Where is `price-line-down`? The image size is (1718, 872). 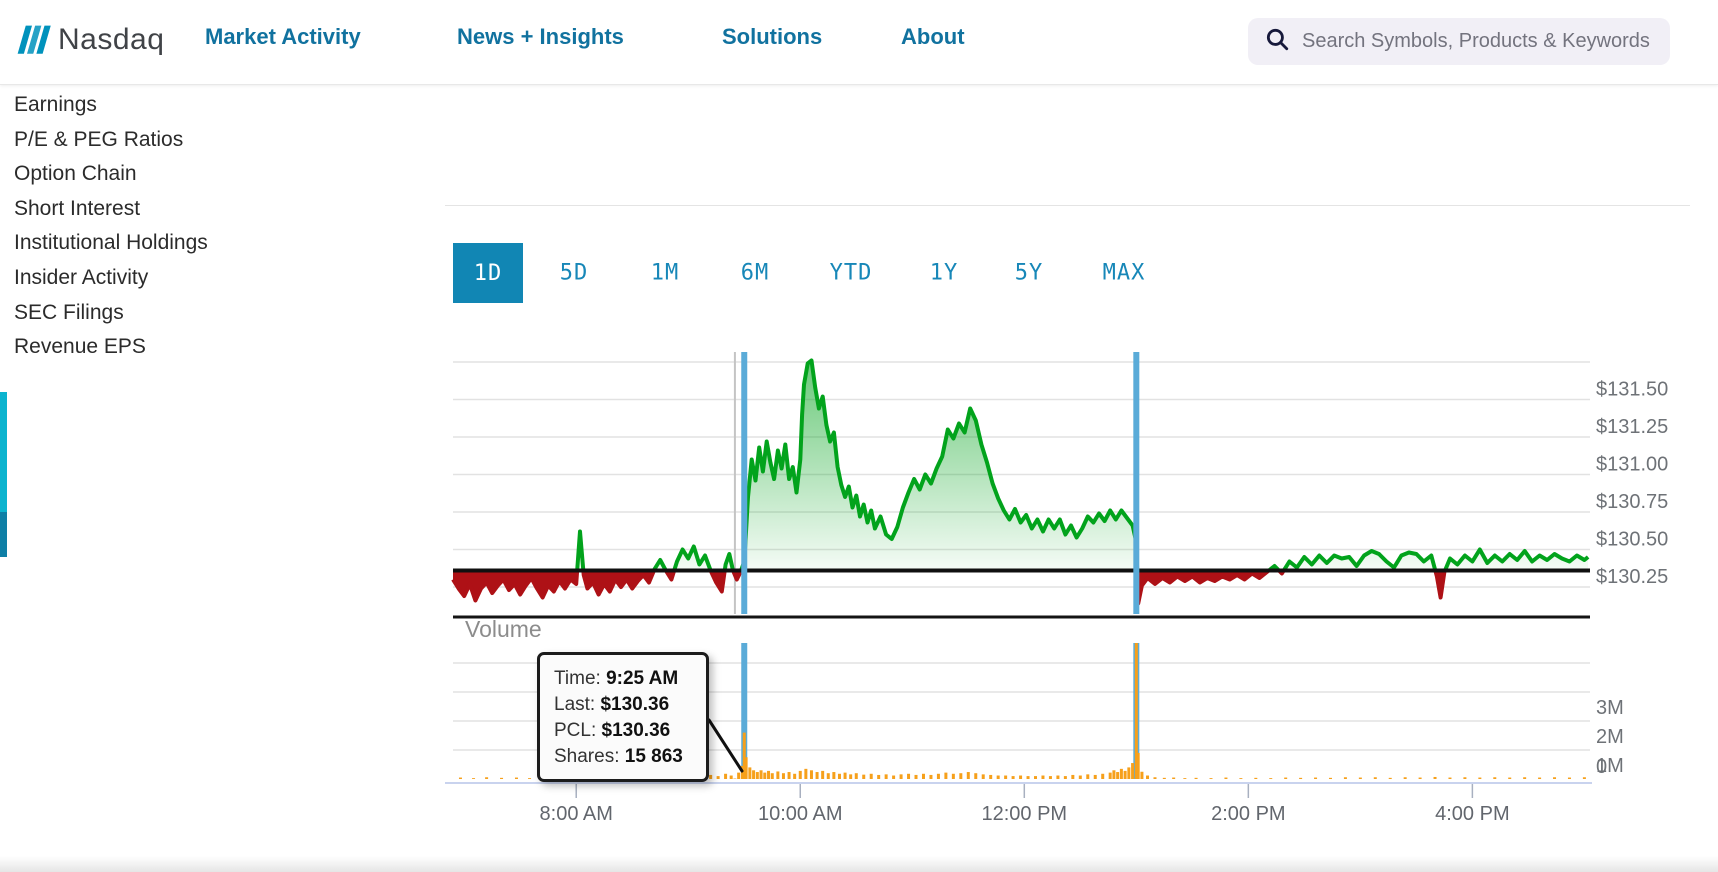
price-line-down is located at coordinates (949, 588).